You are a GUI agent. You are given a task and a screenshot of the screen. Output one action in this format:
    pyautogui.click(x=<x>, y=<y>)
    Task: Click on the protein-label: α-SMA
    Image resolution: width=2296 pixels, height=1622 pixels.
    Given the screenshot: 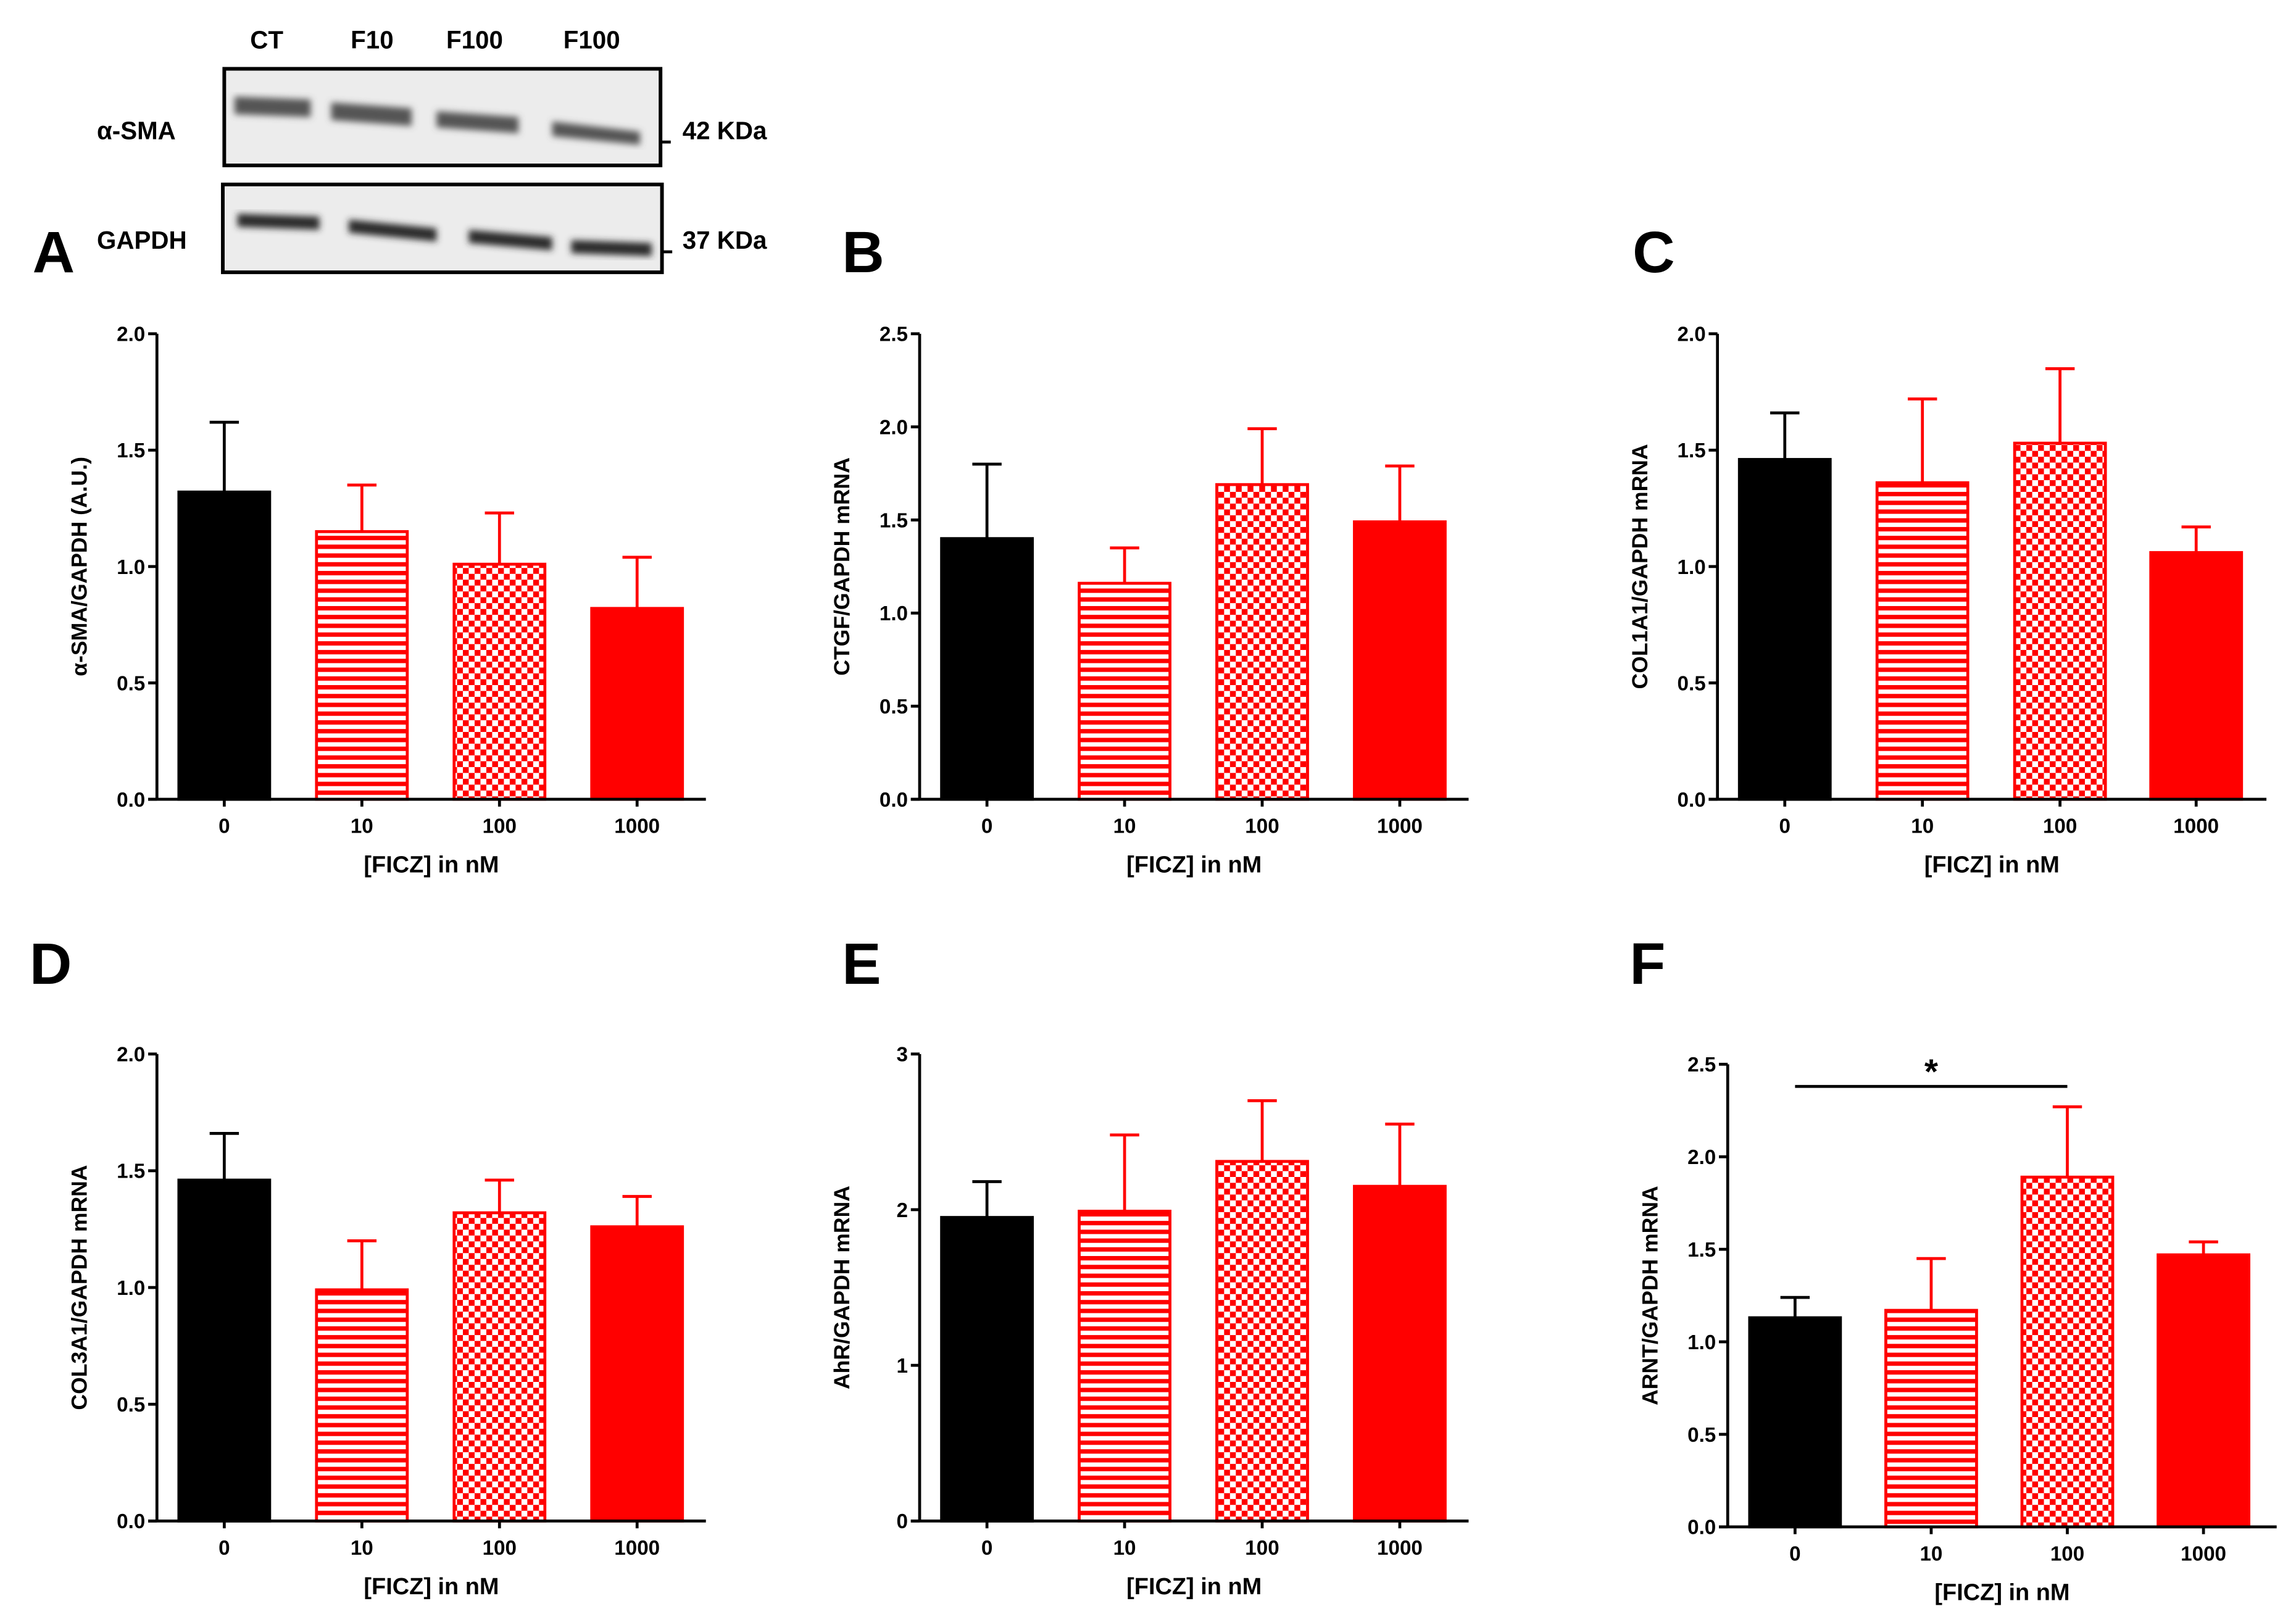 What is the action you would take?
    pyautogui.click(x=136, y=130)
    